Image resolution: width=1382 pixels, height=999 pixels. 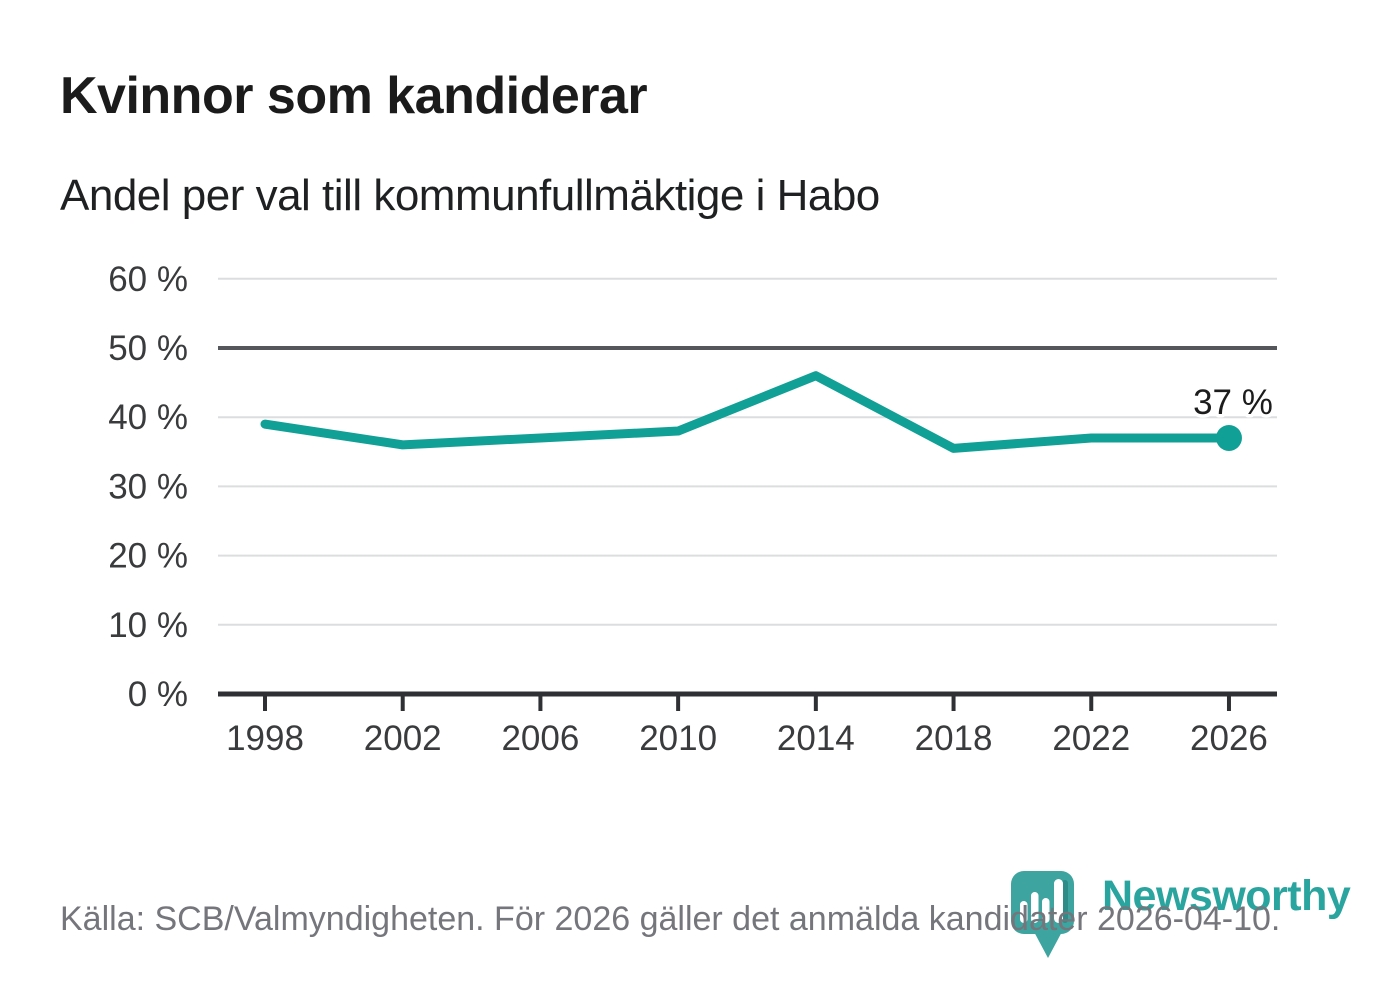 What do you see at coordinates (747, 412) in the screenshot?
I see `trend-line` at bounding box center [747, 412].